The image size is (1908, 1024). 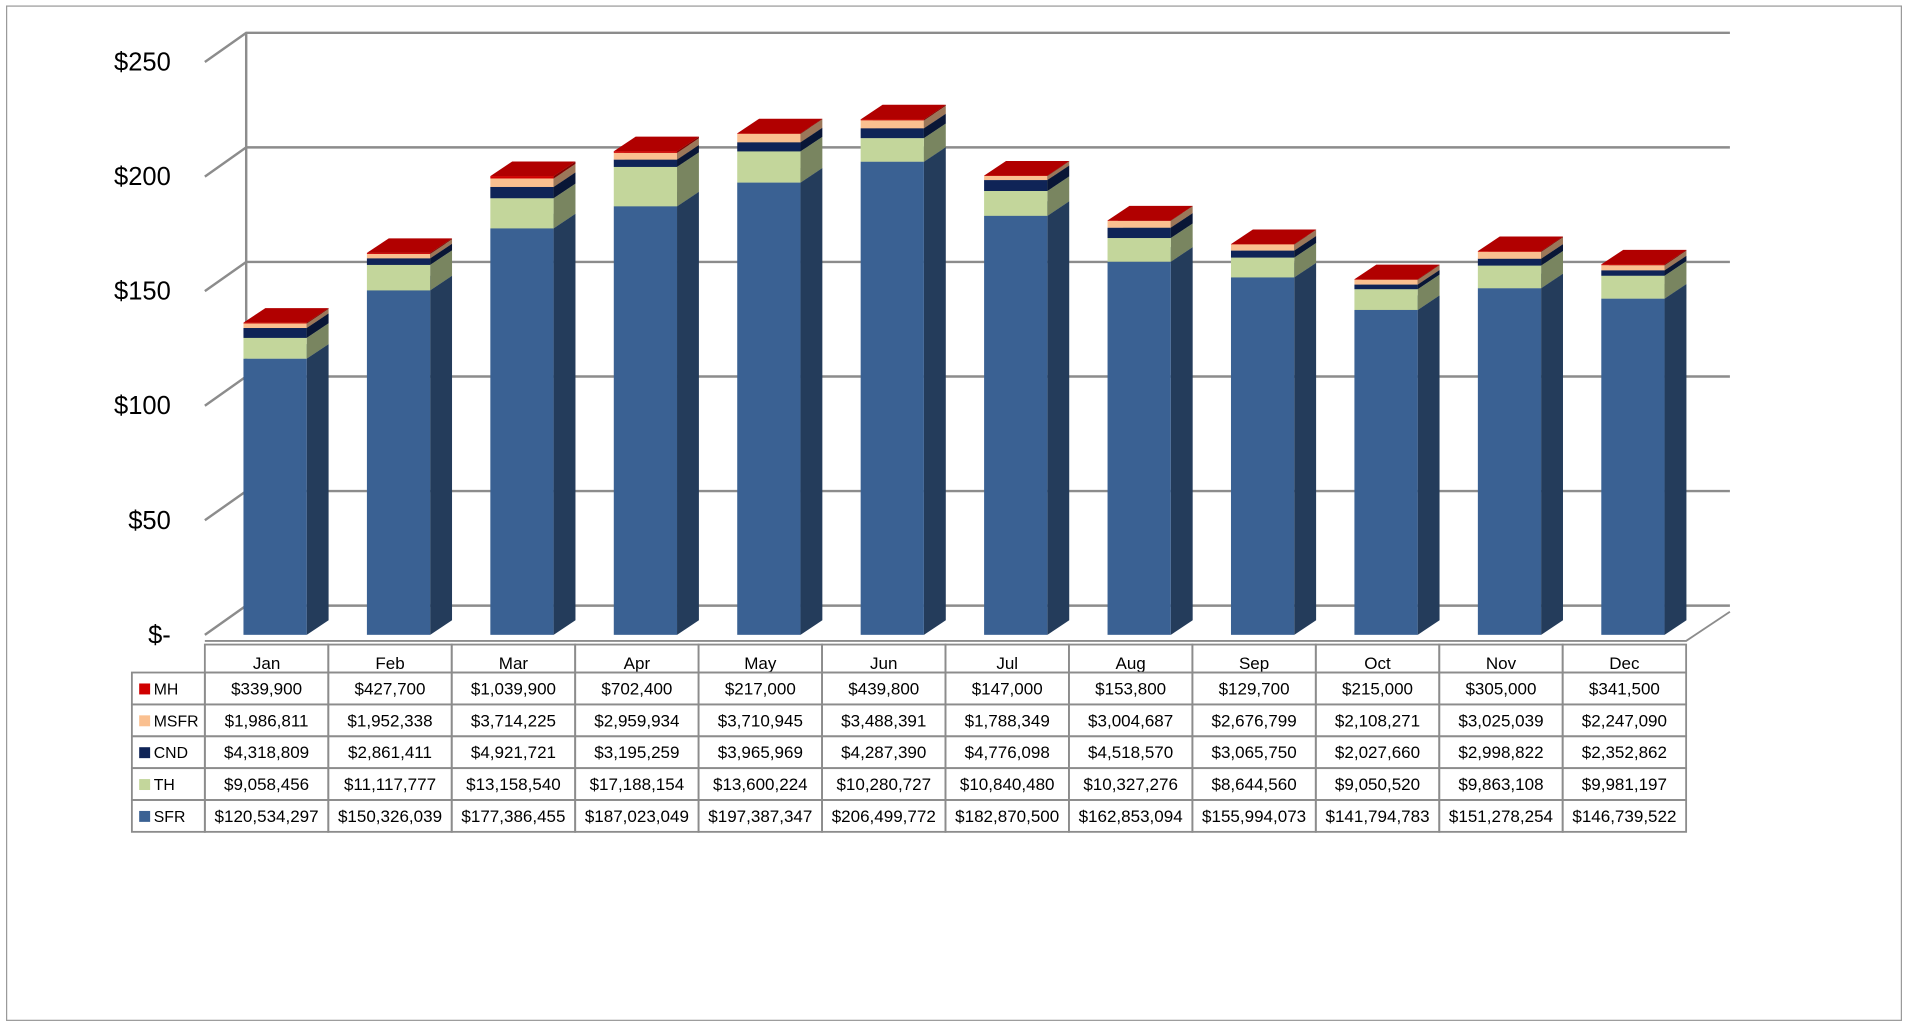 What do you see at coordinates (1007, 752) in the screenshot?
I see `table-value: $4,776,098` at bounding box center [1007, 752].